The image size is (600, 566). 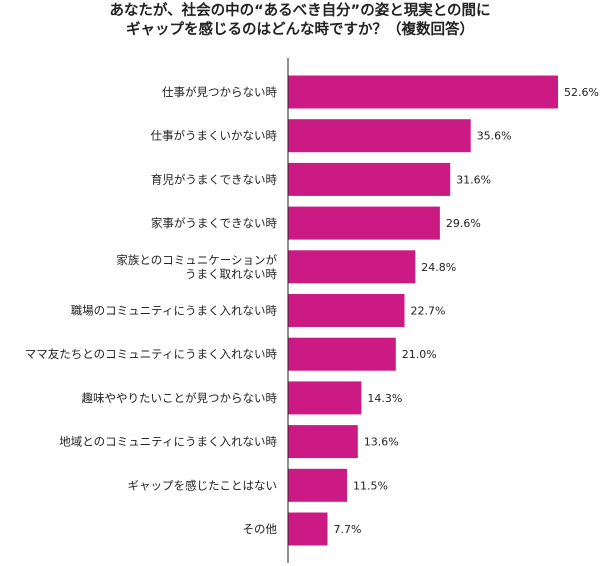 I want to click on value-label: 35.6%, so click(x=494, y=136).